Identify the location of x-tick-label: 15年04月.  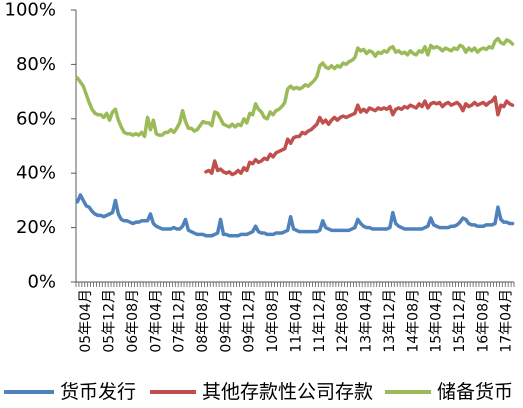
(437, 321).